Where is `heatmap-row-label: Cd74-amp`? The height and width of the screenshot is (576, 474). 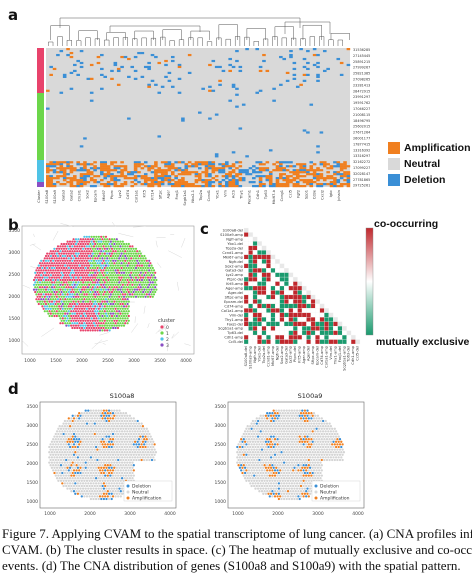 heatmap-row-label: Cd74-amp is located at coordinates (233, 306).